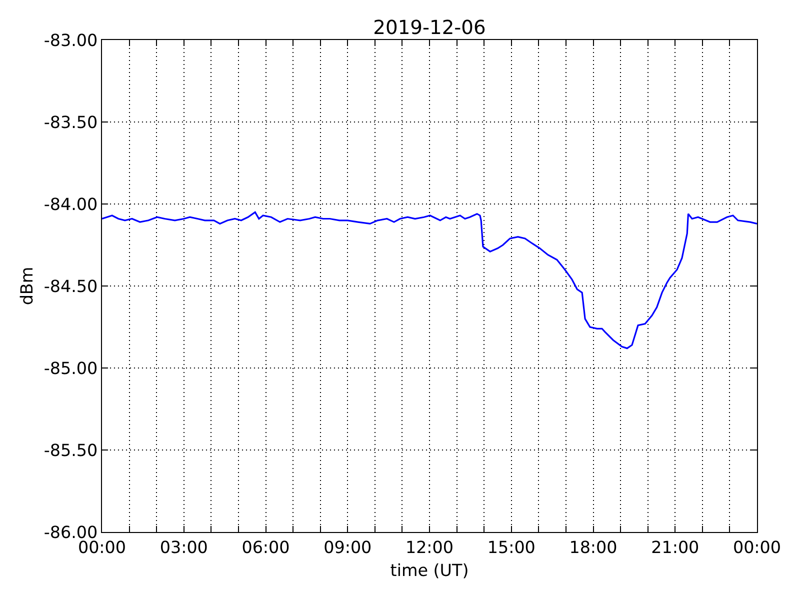 The width and height of the screenshot is (800, 600). What do you see at coordinates (348, 547) in the screenshot?
I see `x-tick-label: 09:00` at bounding box center [348, 547].